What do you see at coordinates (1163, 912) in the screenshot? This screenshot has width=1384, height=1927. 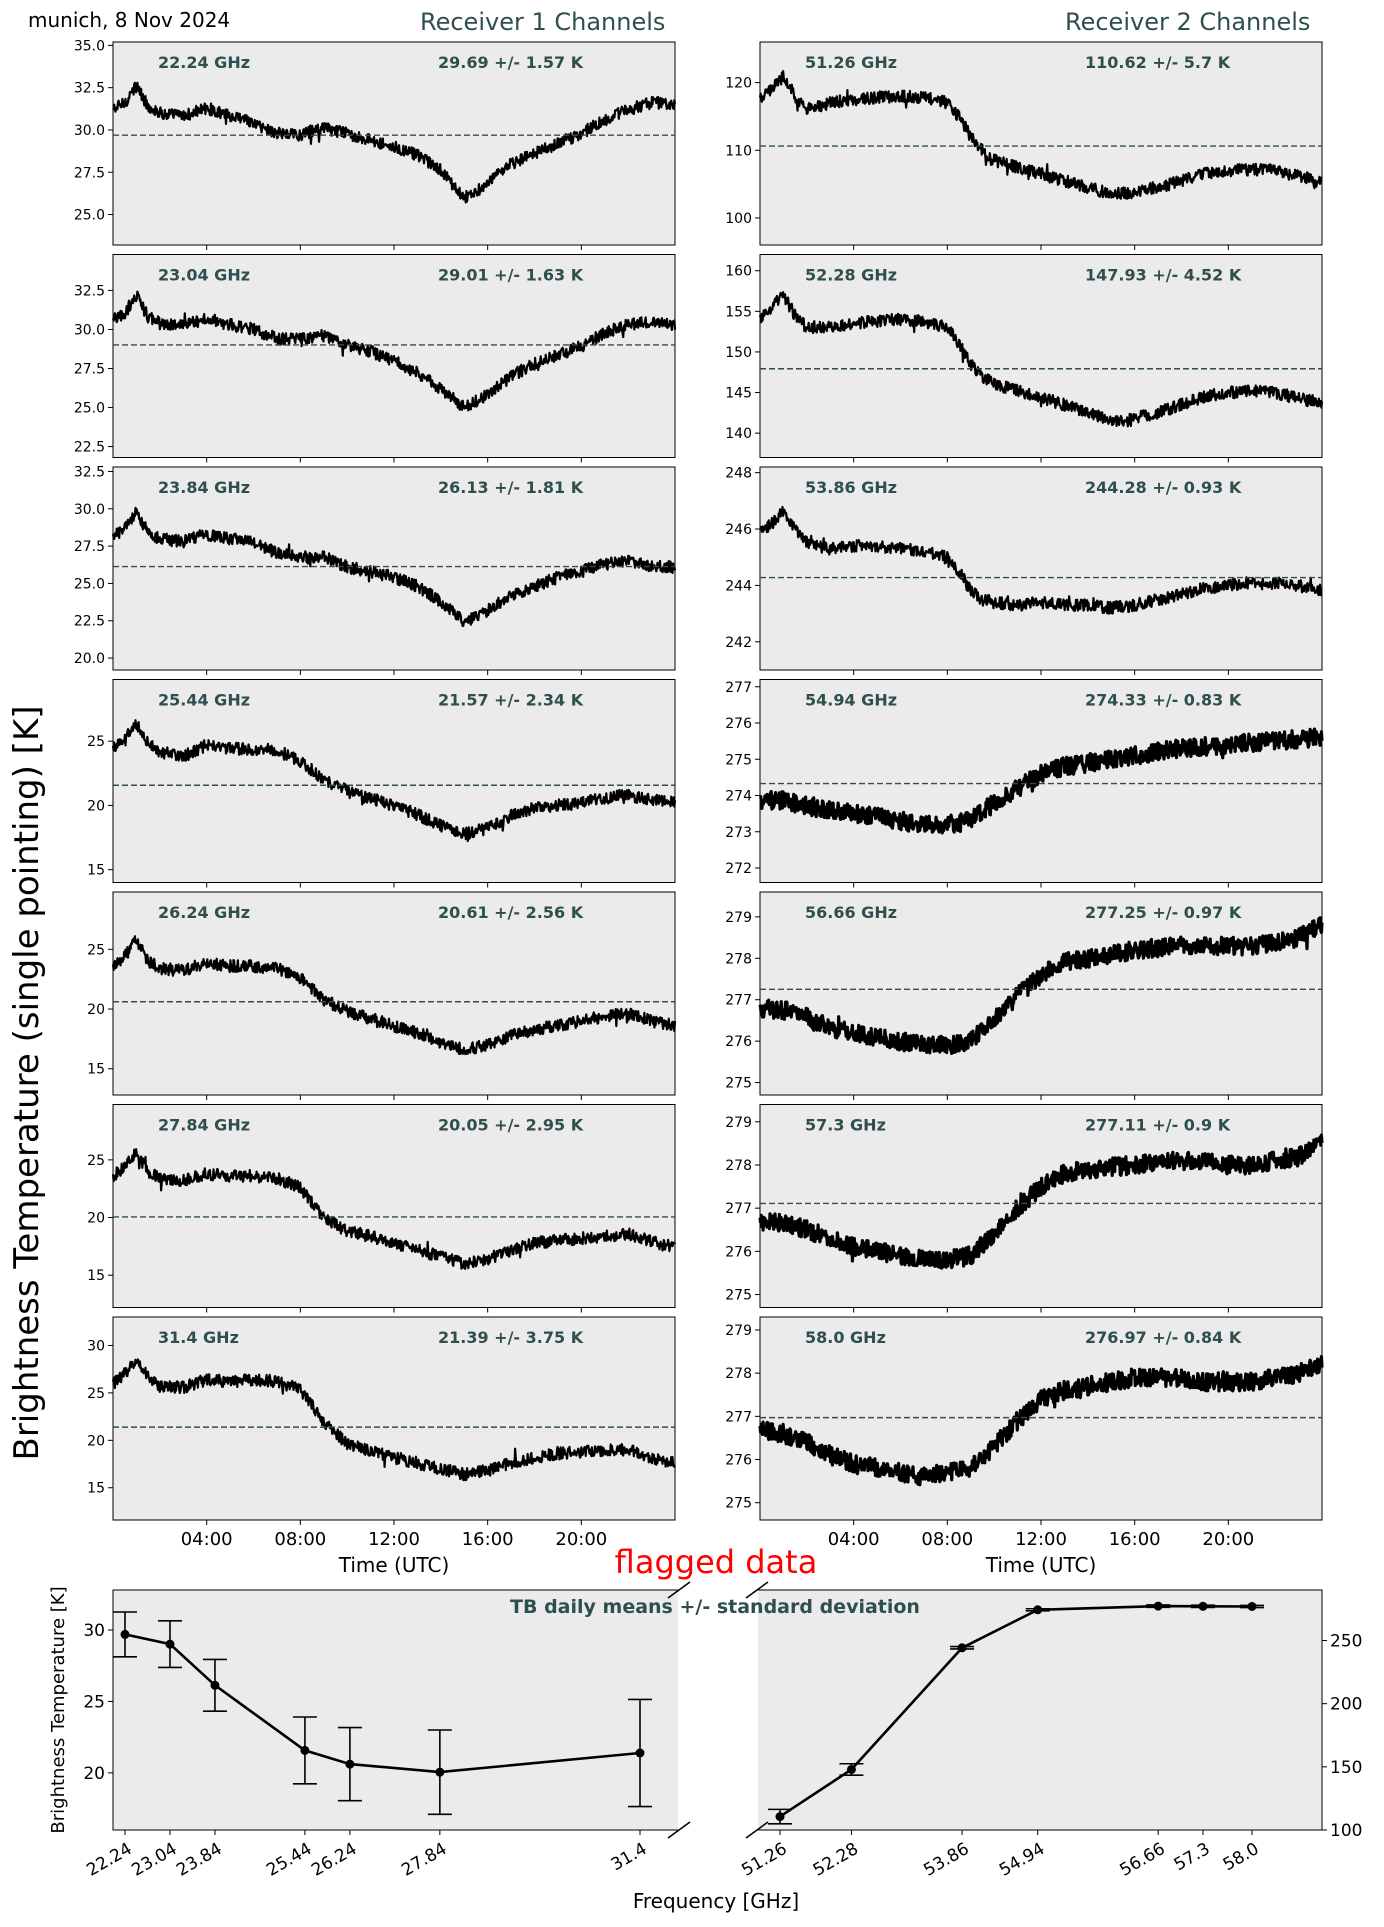 I see `channel-stat-label: 277.25 +/- 0.97 K` at bounding box center [1163, 912].